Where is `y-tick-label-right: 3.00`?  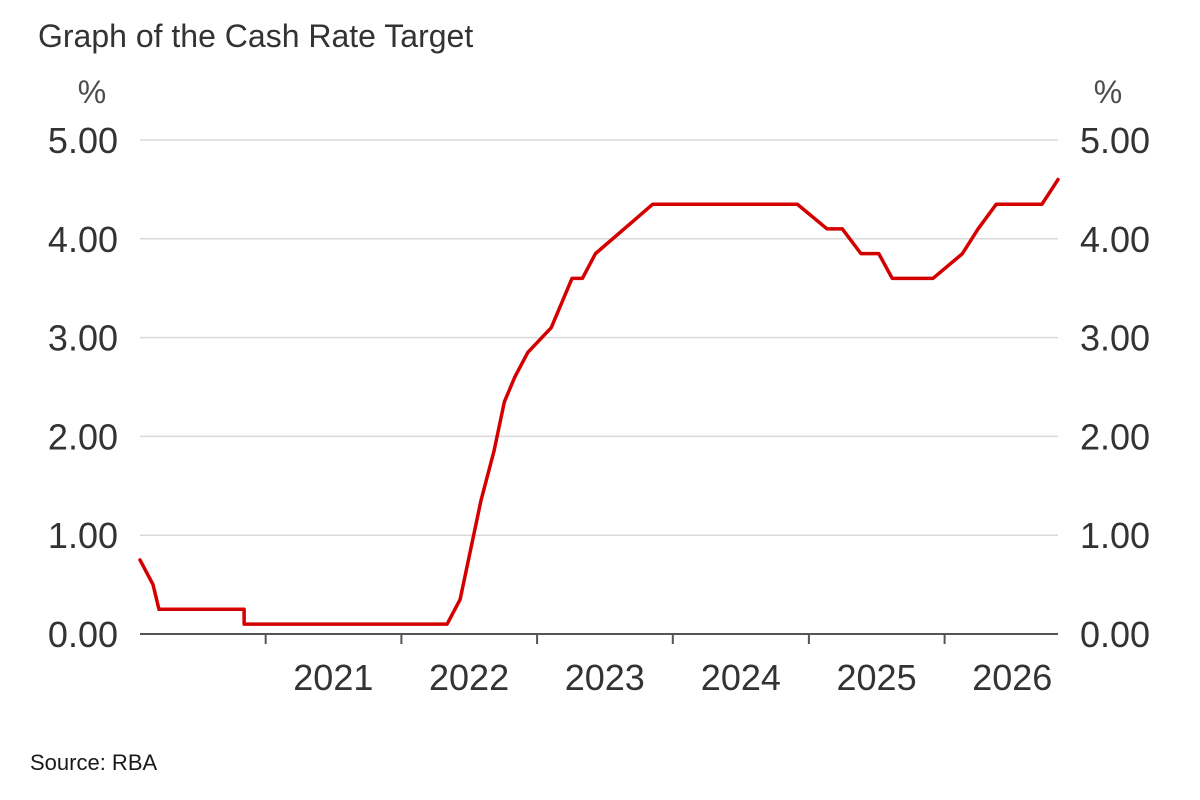
y-tick-label-right: 3.00 is located at coordinates (1115, 338).